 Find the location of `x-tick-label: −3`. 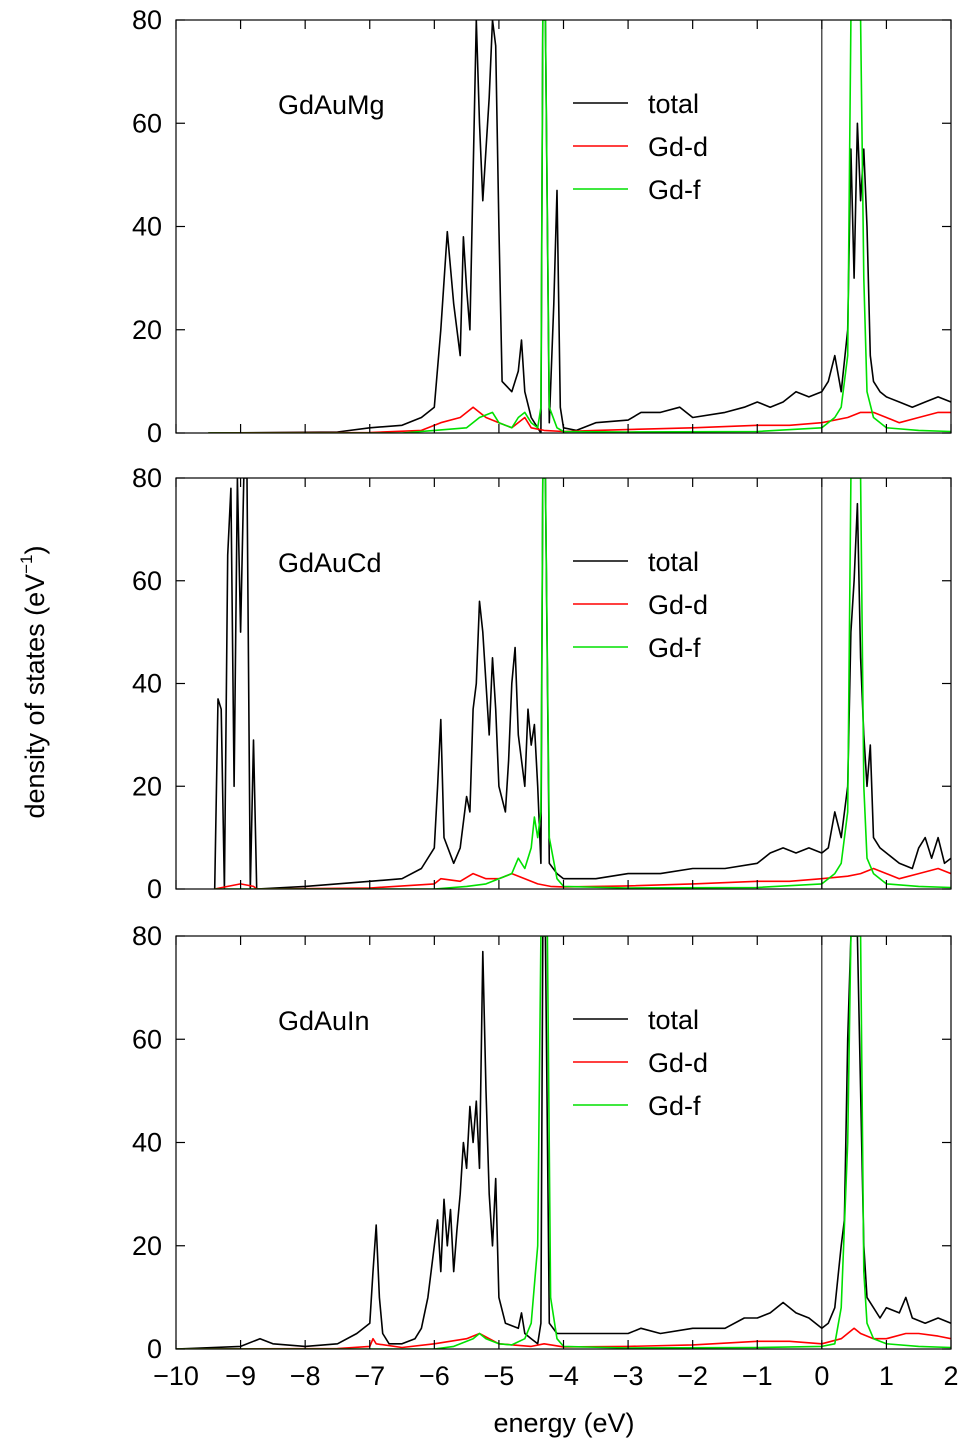

x-tick-label: −3 is located at coordinates (628, 1376).